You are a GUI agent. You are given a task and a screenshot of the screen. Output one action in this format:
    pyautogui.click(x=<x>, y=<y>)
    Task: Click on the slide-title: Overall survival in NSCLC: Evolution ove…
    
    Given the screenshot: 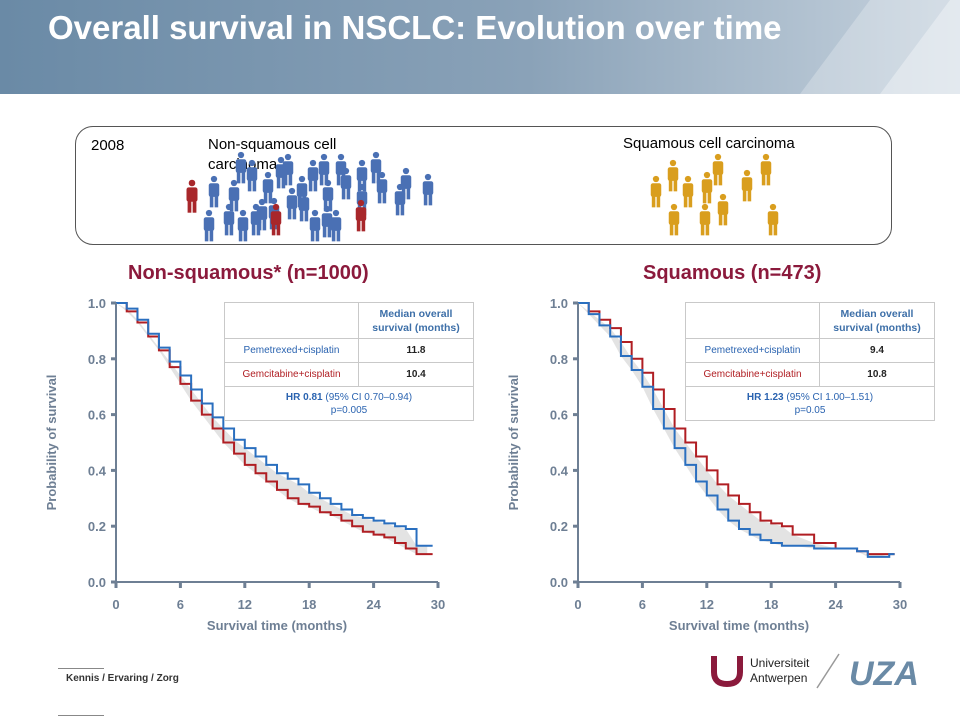 What is the action you would take?
    pyautogui.click(x=415, y=27)
    